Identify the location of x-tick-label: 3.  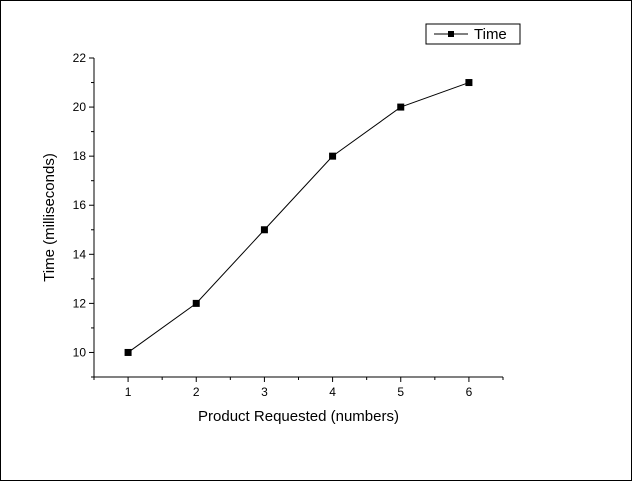
(264, 392).